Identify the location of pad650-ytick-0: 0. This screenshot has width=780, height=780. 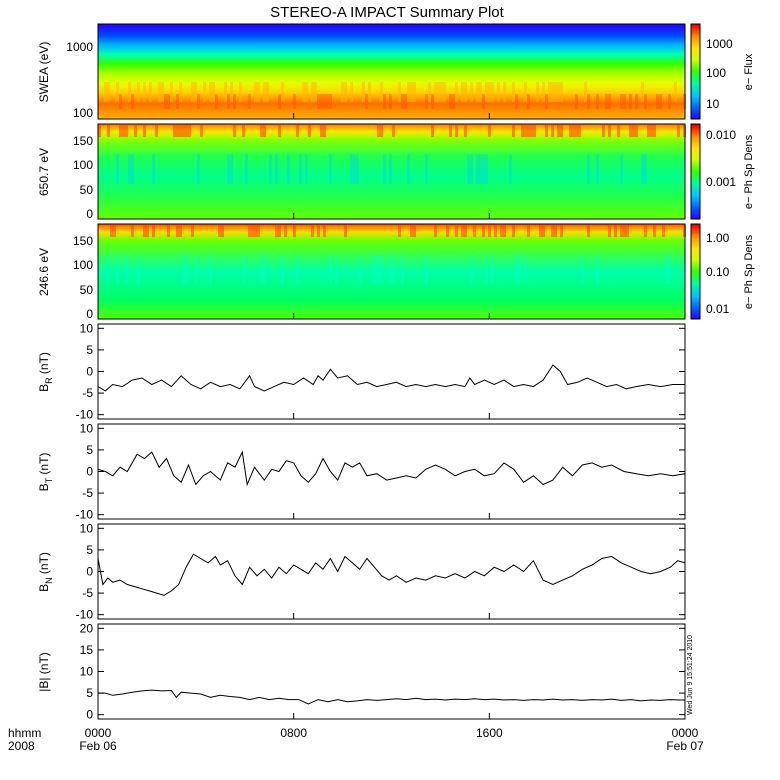
(89, 214).